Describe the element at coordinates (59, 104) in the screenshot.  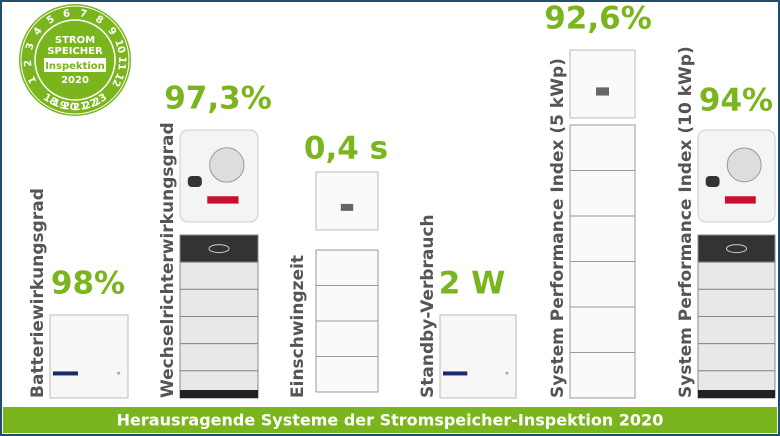
I see `badge-number: 19` at that location.